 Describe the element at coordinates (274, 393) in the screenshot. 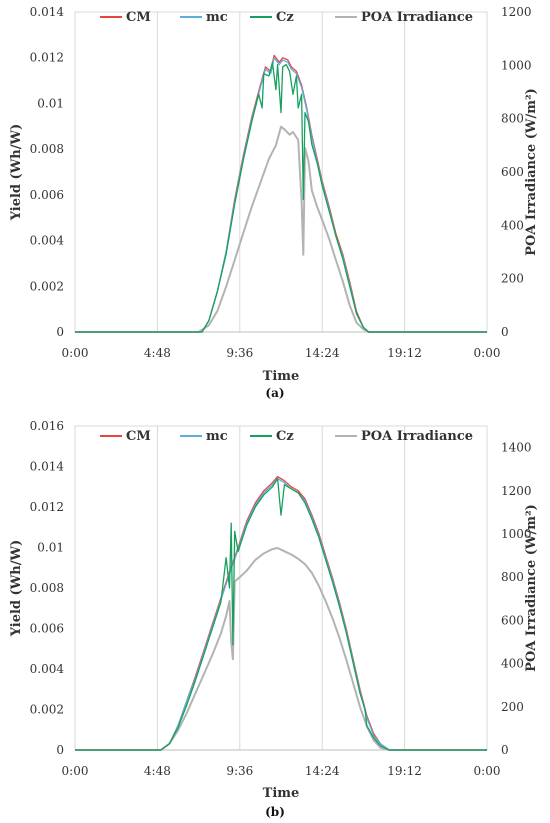

I see `panel-label: (a)` at that location.